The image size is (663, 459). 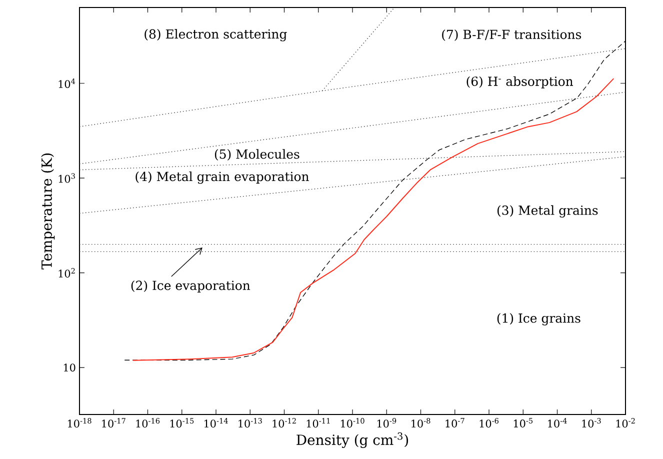 What do you see at coordinates (67, 83) in the screenshot?
I see `y-tick-label: 10$^{4}$` at bounding box center [67, 83].